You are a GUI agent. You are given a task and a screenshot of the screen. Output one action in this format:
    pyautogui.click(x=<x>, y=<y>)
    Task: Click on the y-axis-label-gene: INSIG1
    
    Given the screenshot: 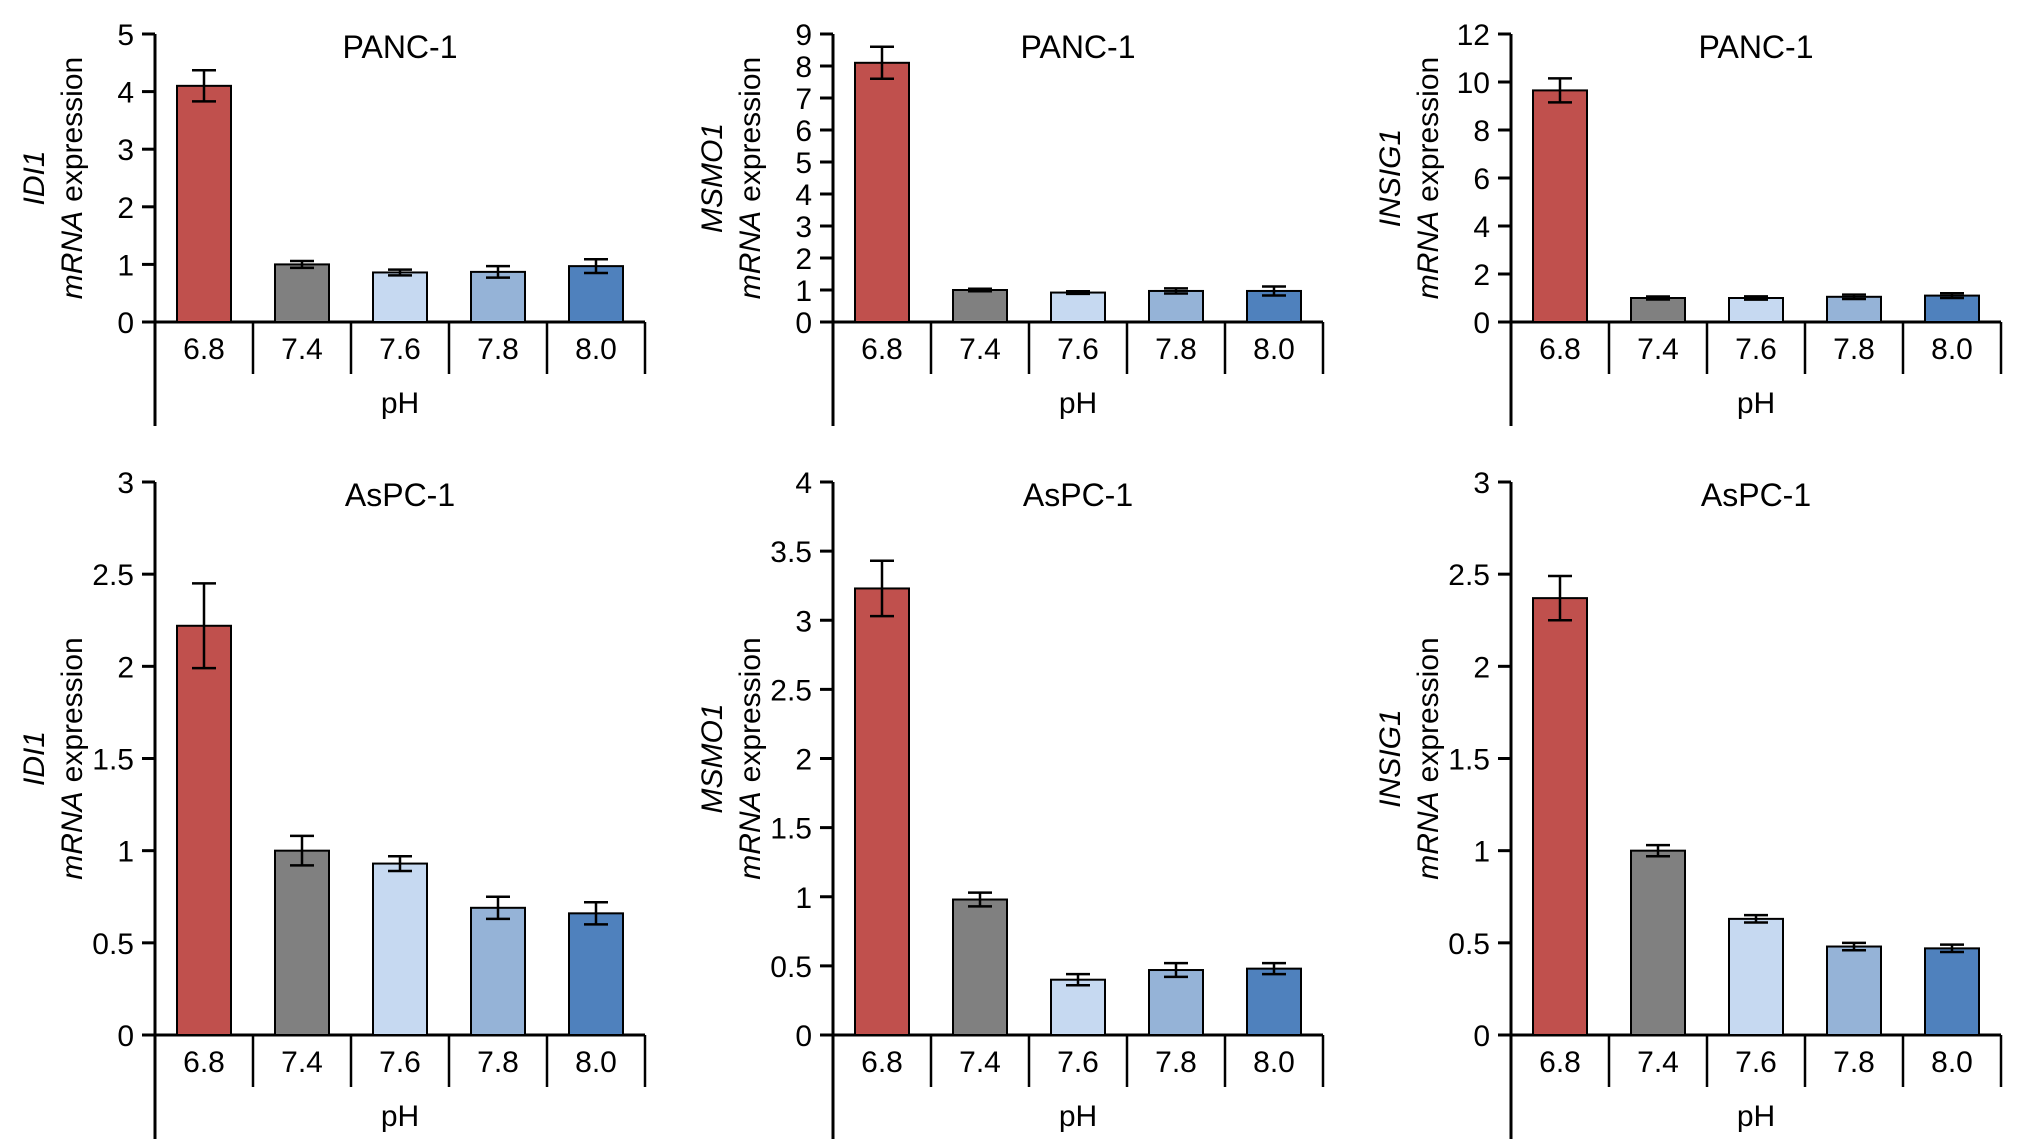 What is the action you would take?
    pyautogui.click(x=1390, y=178)
    